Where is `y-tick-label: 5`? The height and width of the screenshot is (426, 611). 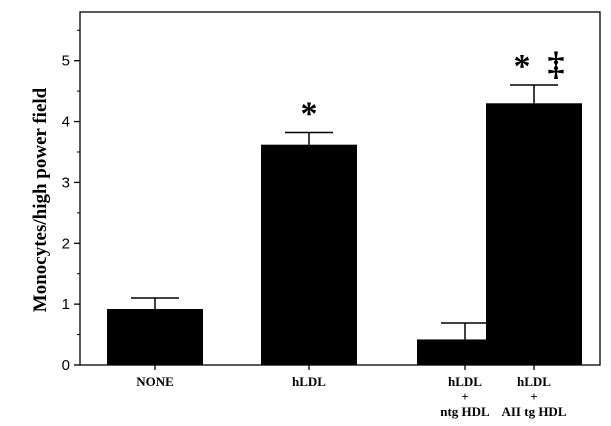 y-tick-label: 5 is located at coordinates (66, 61).